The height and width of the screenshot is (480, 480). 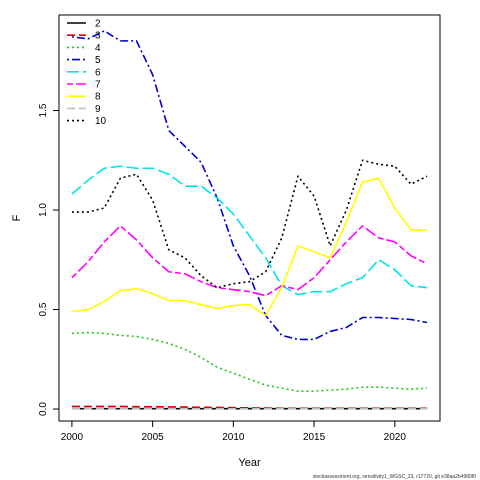 I want to click on x-tick-label: 2000, so click(x=72, y=437).